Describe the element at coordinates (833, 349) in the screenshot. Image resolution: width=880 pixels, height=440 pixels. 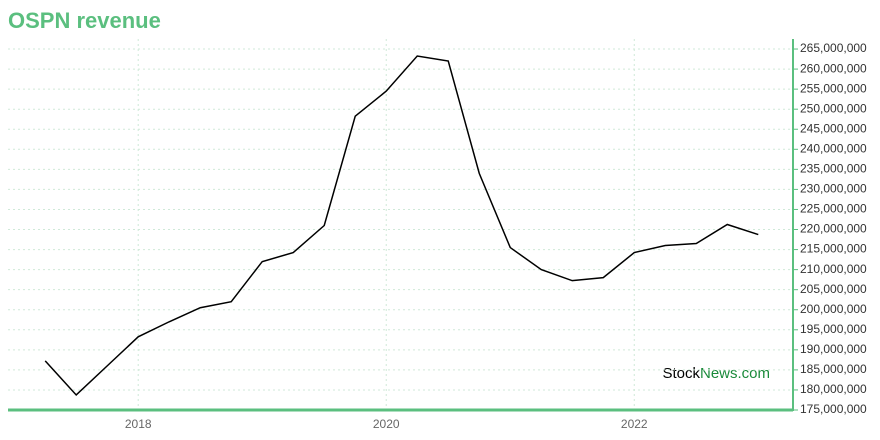
I see `y-tick-label: 190,000,000` at that location.